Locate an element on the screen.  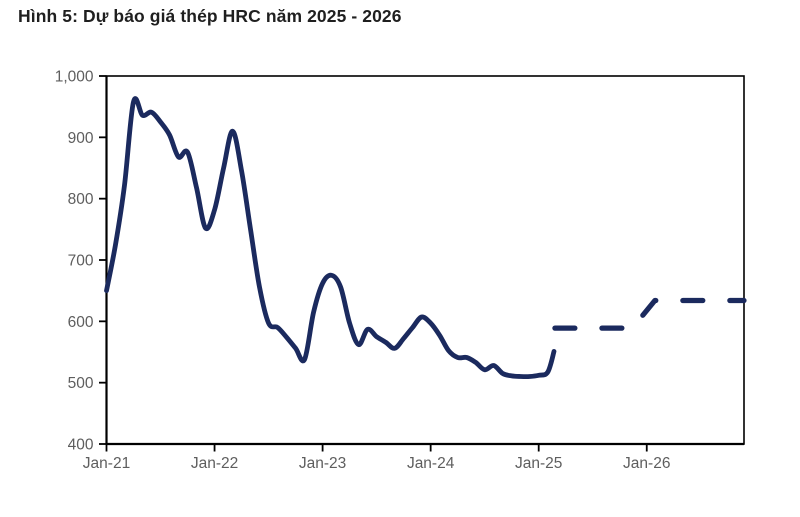
y-tick-label: 600 is located at coordinates (81, 322).